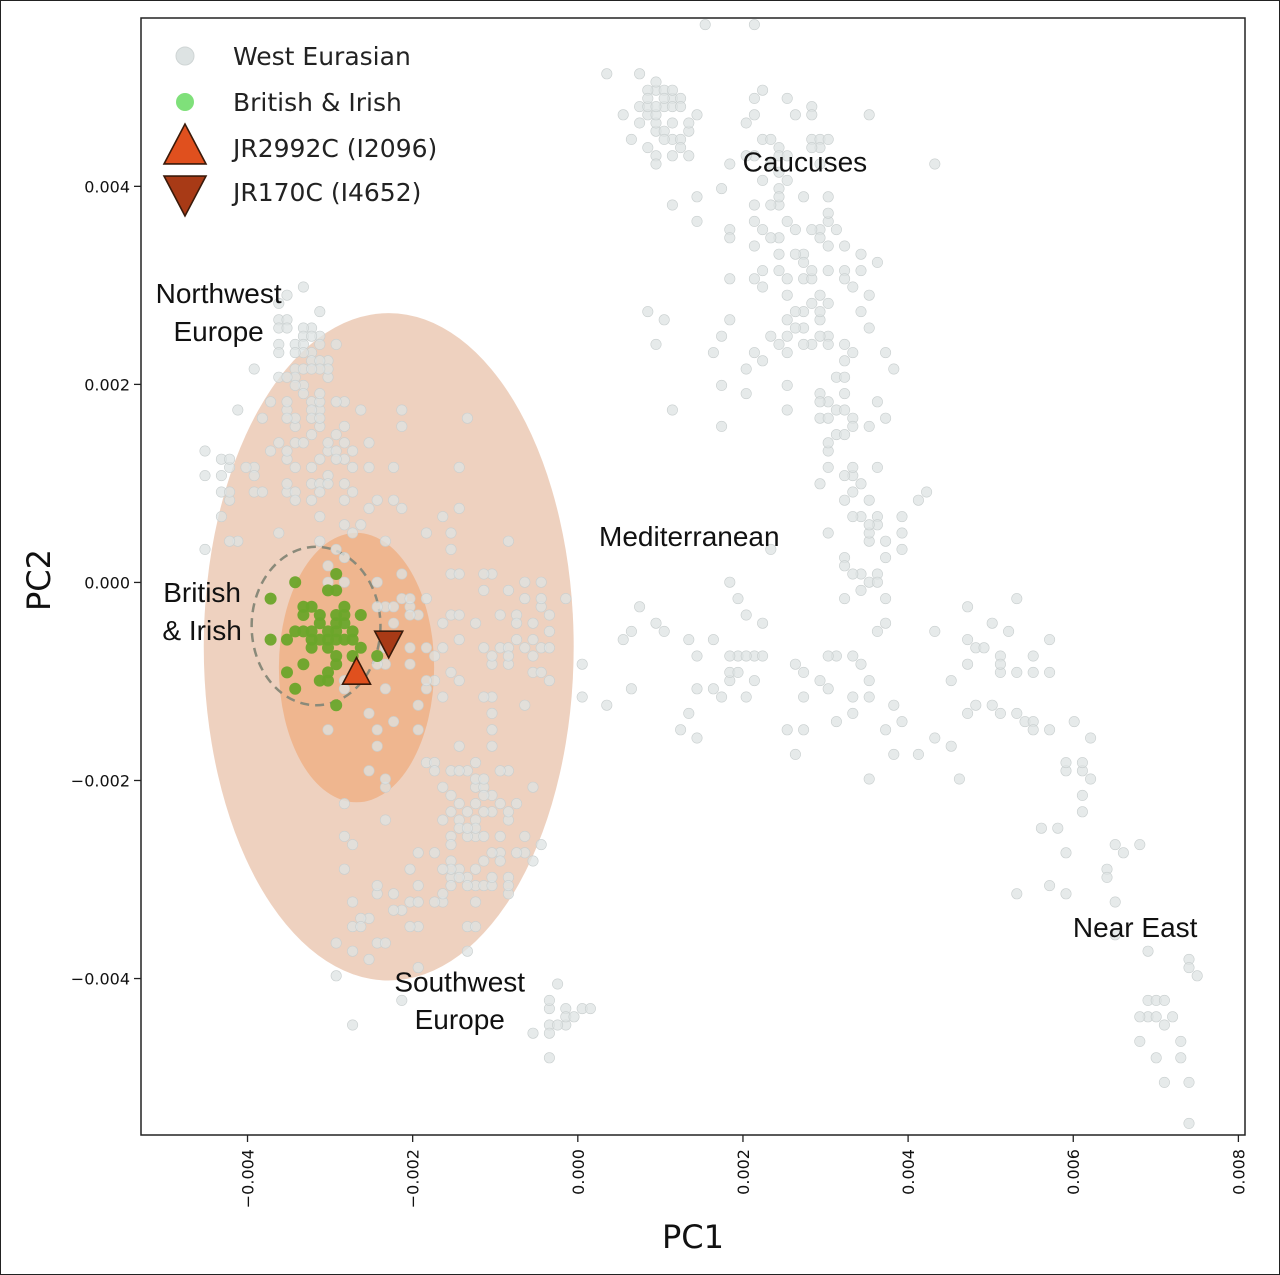 This screenshot has width=1280, height=1275. What do you see at coordinates (107, 384) in the screenshot?
I see `y-tick-label: 0.002` at bounding box center [107, 384].